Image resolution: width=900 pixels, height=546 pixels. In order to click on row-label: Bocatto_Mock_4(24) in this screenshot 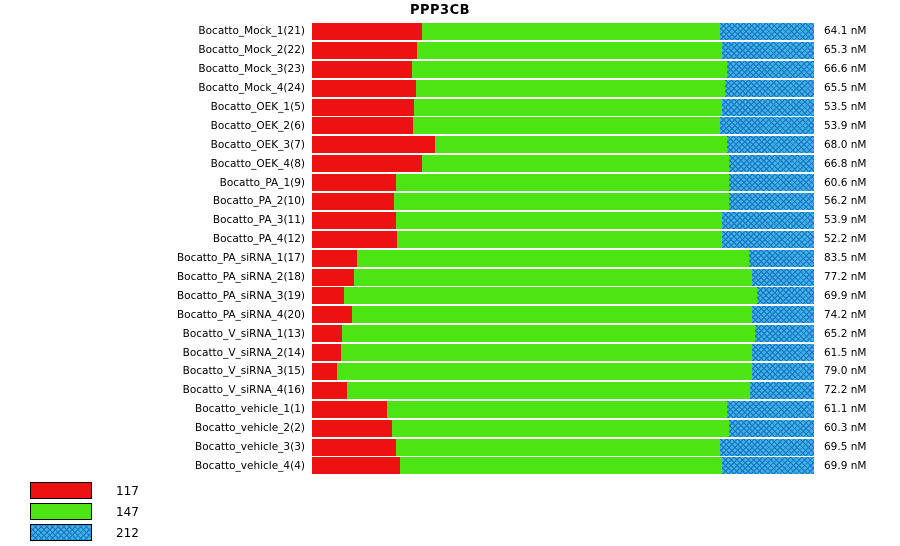, I will do `click(251, 88)`.